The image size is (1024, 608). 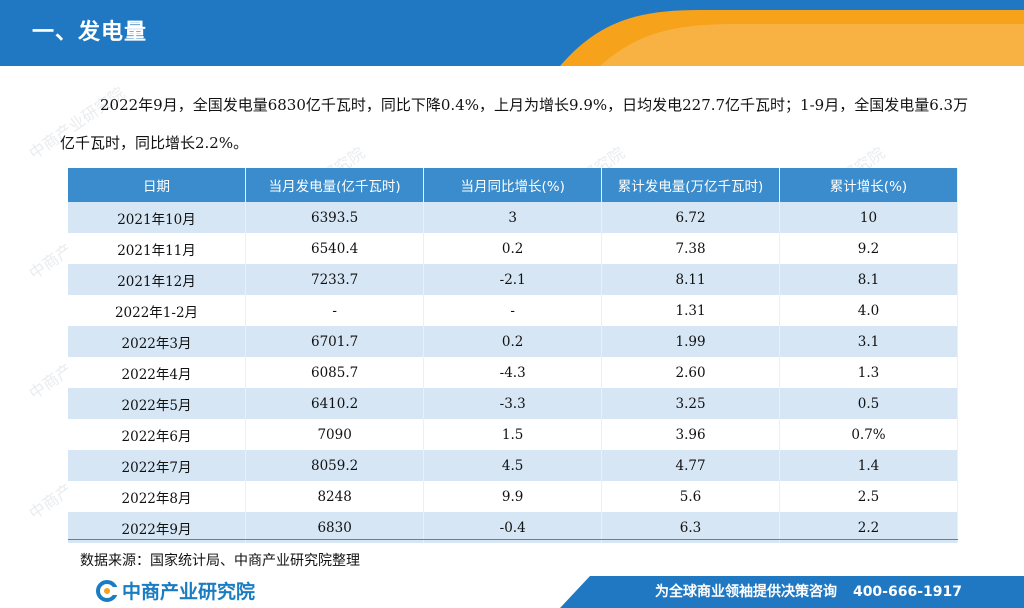 I want to click on header-background, so click(x=512, y=33).